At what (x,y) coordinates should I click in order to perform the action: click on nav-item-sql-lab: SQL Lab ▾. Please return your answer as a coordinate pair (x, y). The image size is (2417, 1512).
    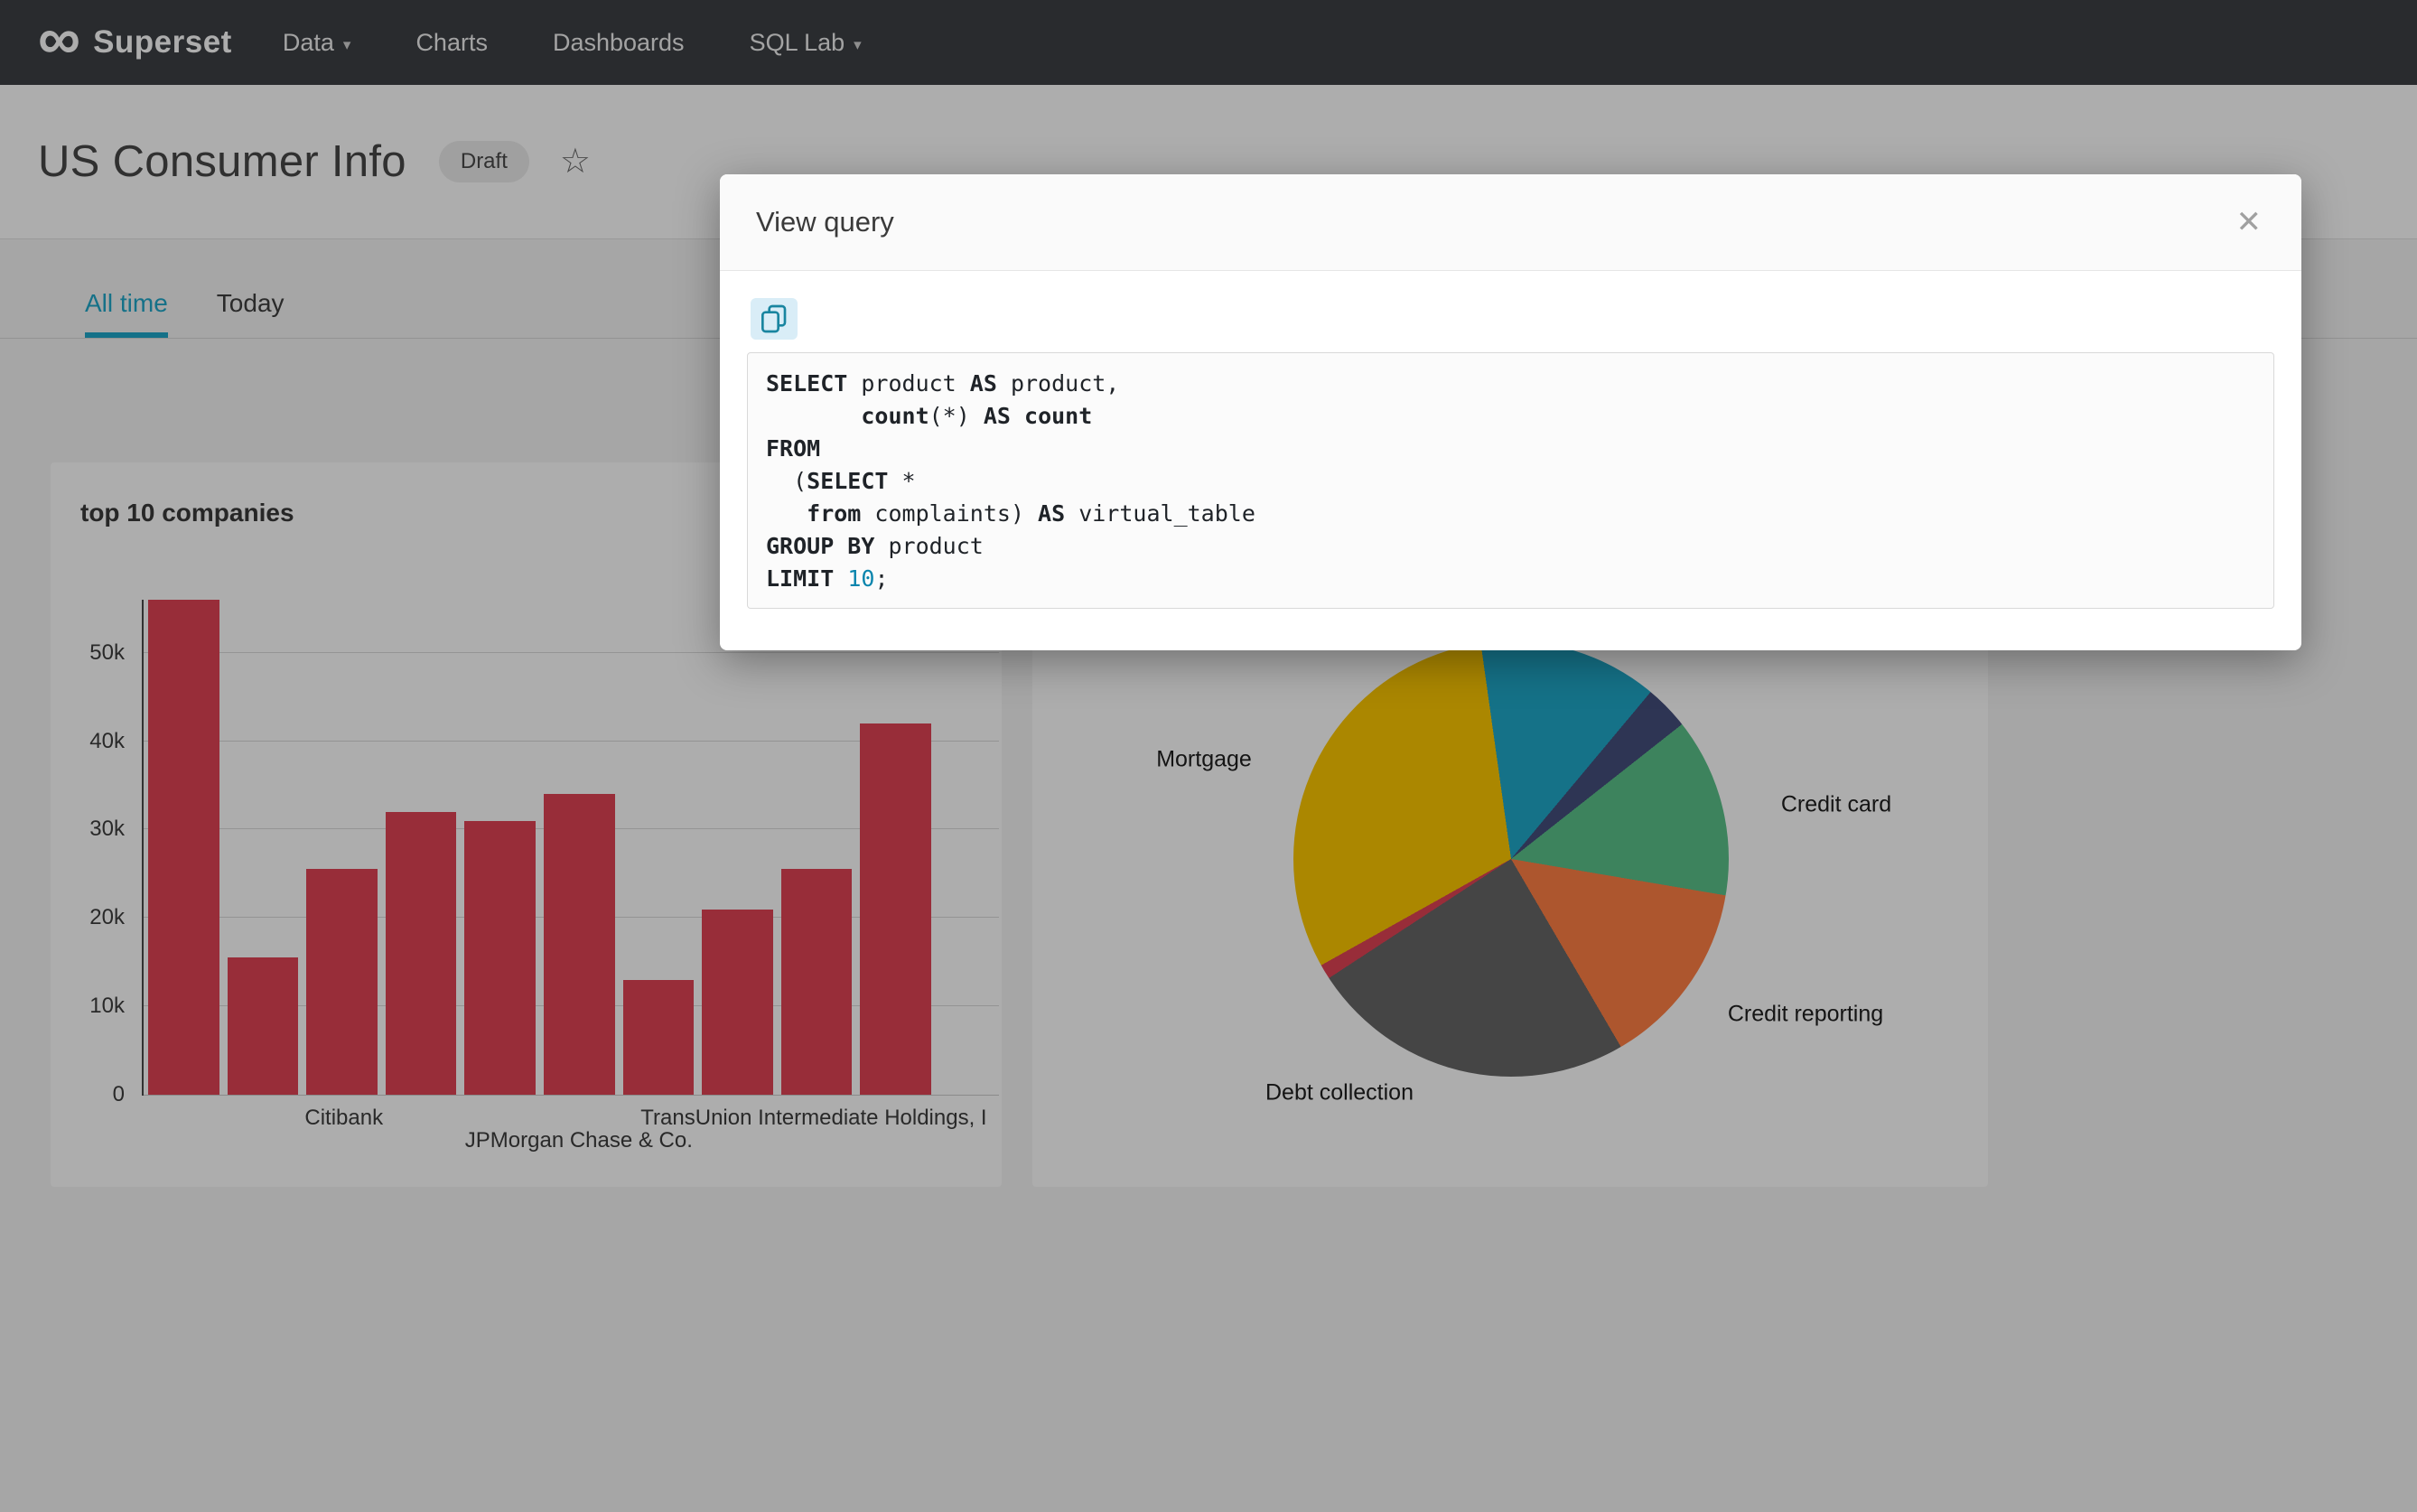
    Looking at the image, I should click on (806, 43).